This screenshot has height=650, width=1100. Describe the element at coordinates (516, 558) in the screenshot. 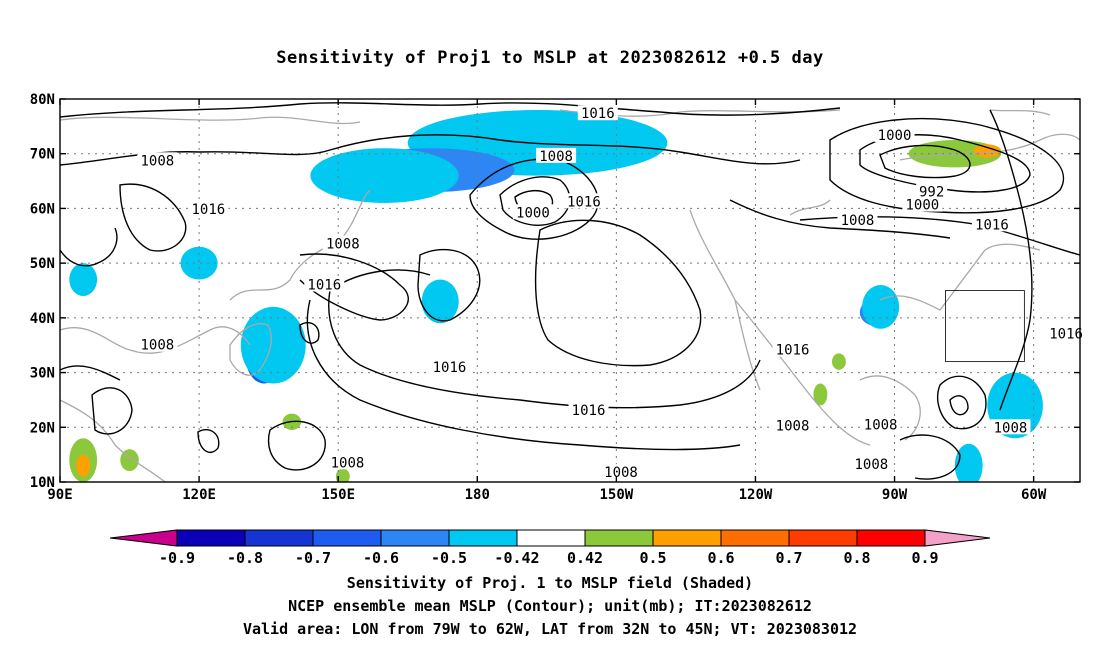

I see `colorbar-label: -0.42` at that location.